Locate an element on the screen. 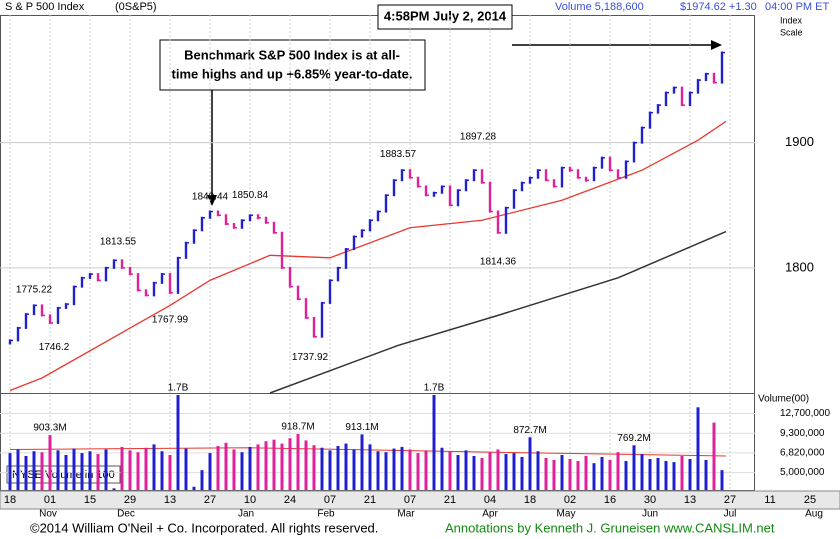 The height and width of the screenshot is (539, 840). high-label: 1775.22 is located at coordinates (34, 289).